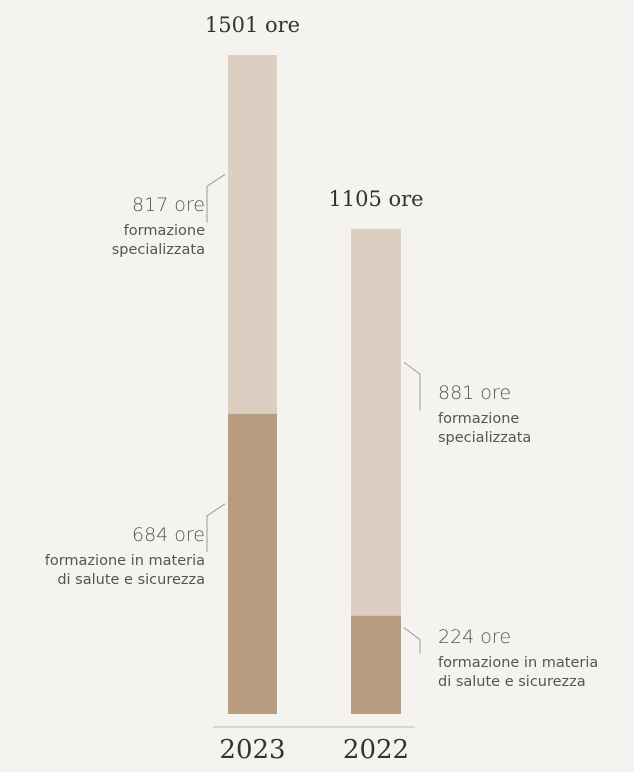  I want to click on total-label: 1105 ore, so click(376, 198).